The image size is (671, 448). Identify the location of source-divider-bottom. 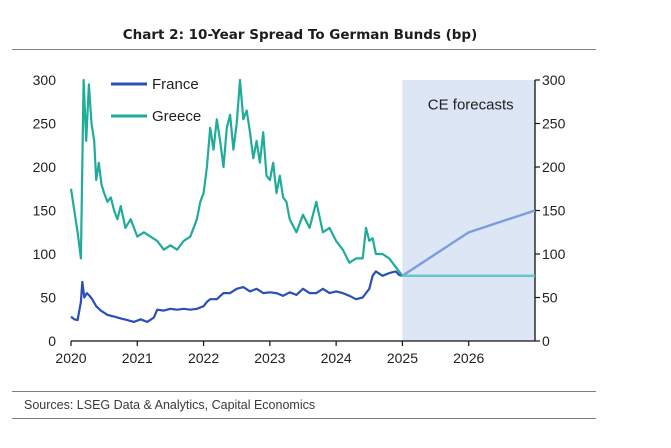
(304, 418).